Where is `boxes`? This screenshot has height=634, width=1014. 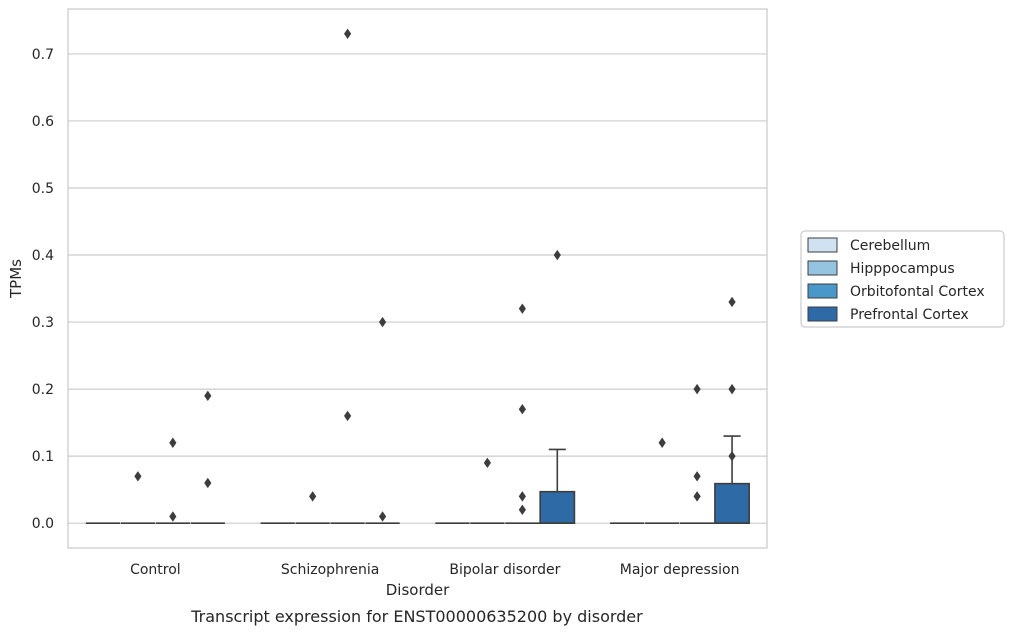 boxes is located at coordinates (417, 479).